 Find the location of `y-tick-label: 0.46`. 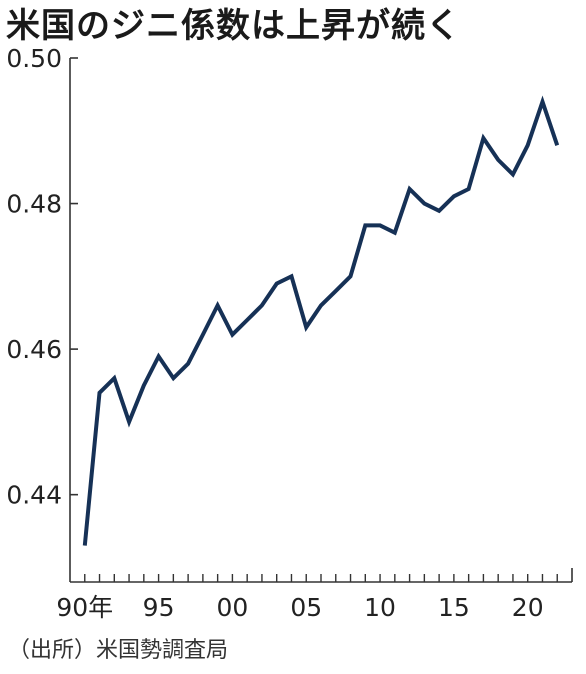

y-tick-label: 0.46 is located at coordinates (34, 349).